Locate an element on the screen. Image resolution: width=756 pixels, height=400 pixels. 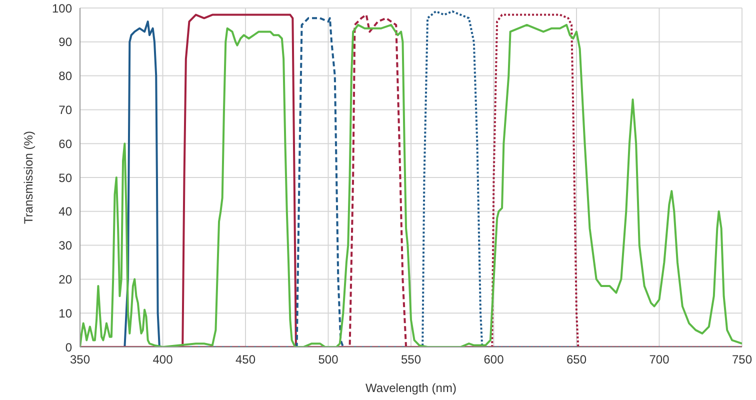
y-tick-label: 40 is located at coordinates (65, 211).